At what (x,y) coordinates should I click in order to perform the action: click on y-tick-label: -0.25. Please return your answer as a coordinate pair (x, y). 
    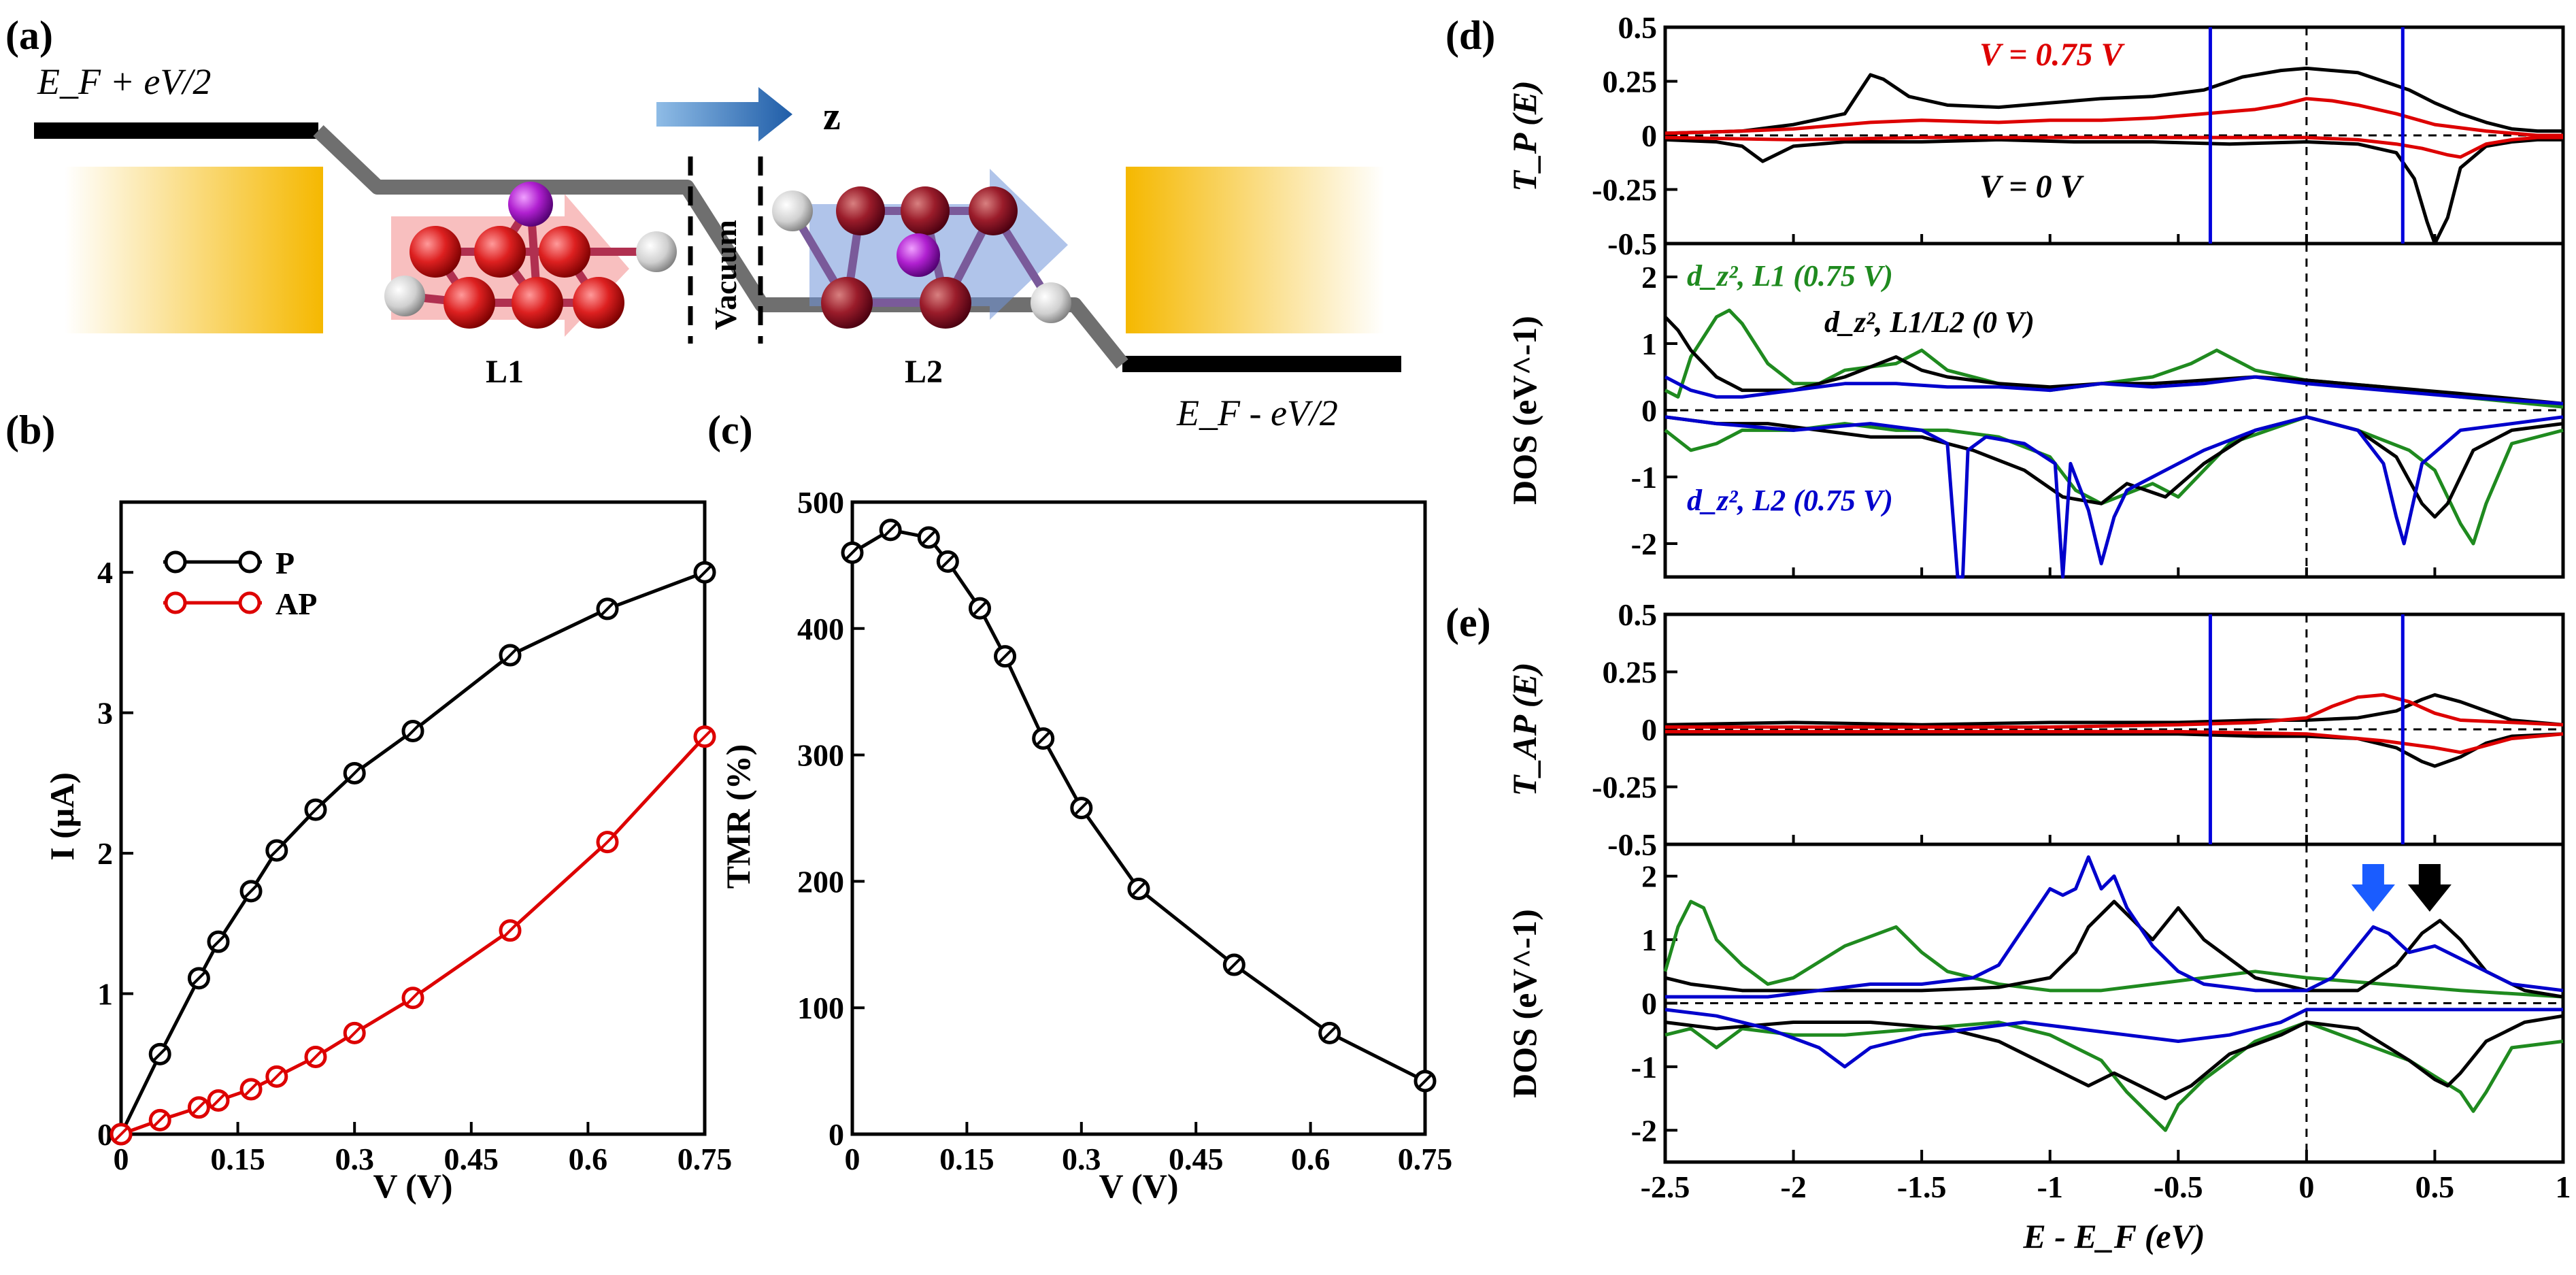
    Looking at the image, I should click on (1624, 190).